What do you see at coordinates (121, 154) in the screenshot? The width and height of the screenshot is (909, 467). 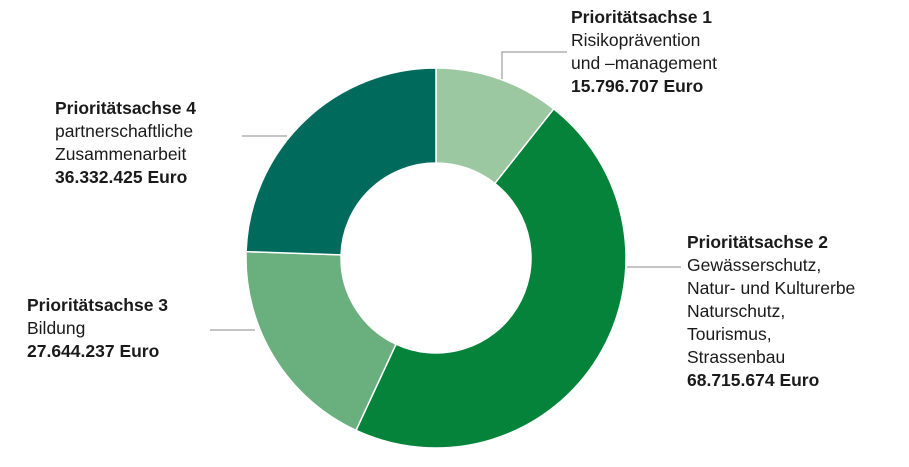 I see `slice-description-line: Zusammenarbeit` at bounding box center [121, 154].